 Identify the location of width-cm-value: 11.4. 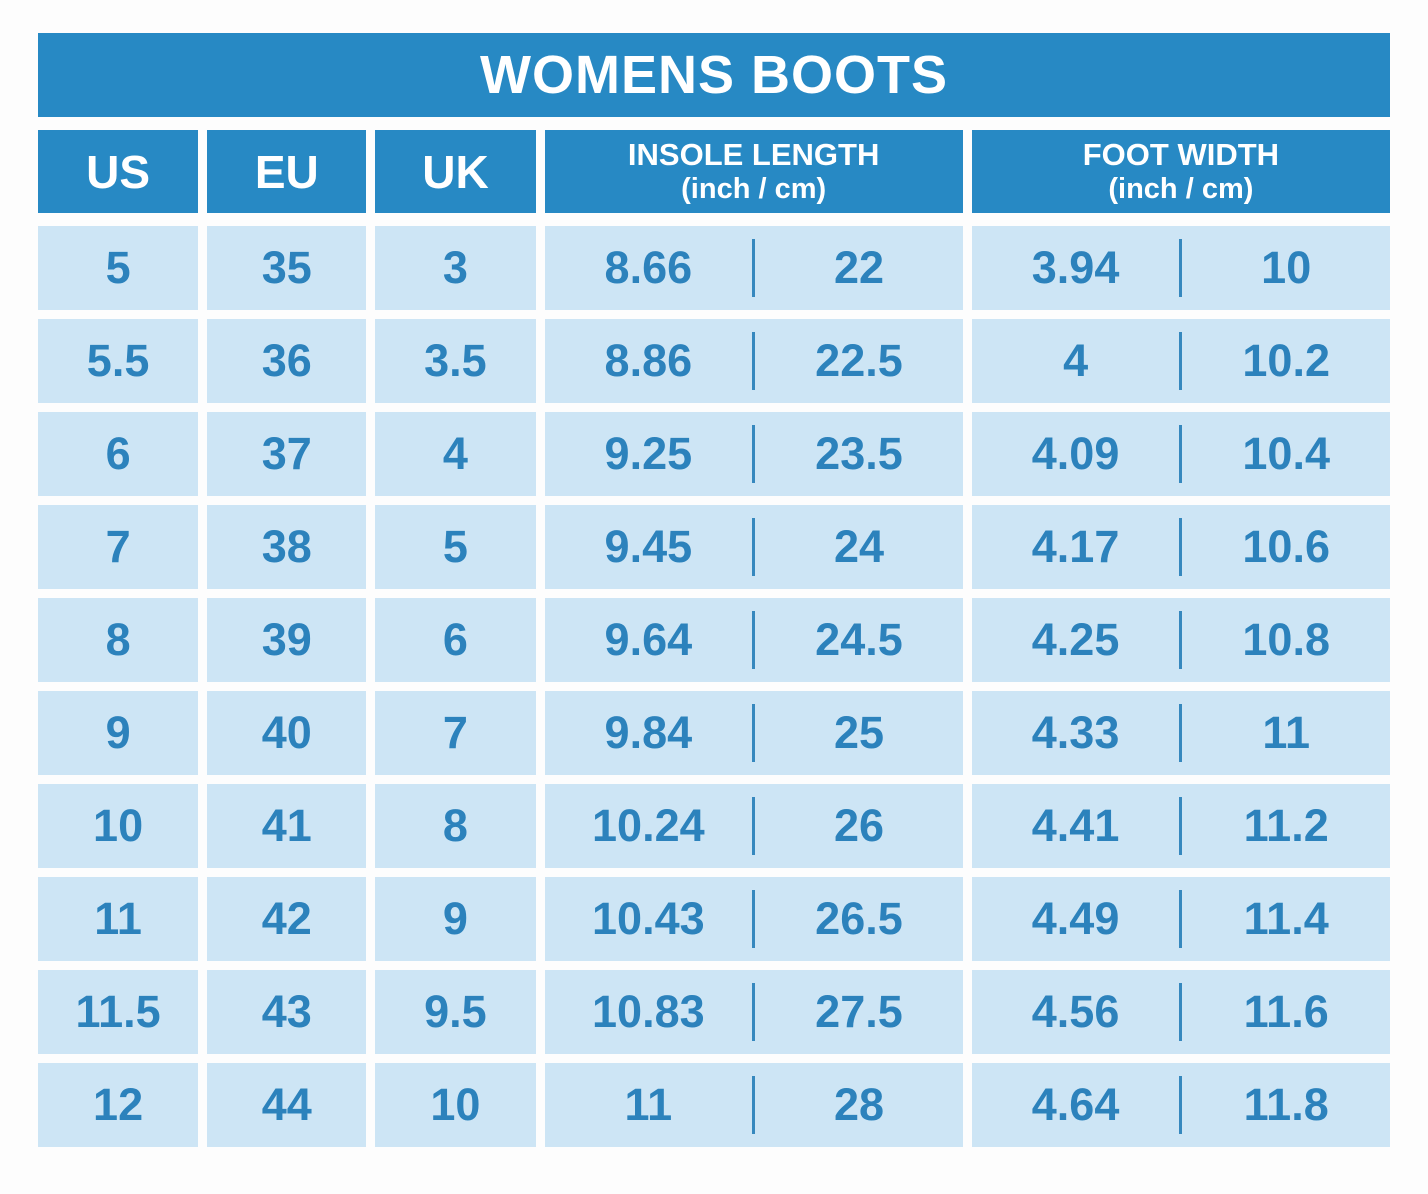
(1286, 918).